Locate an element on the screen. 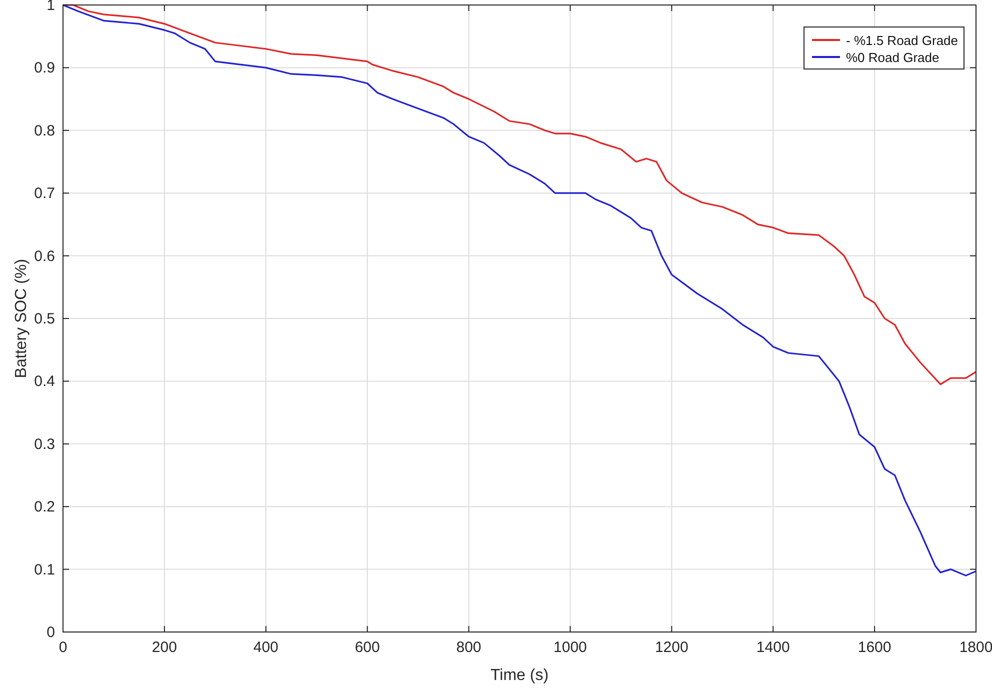 Image resolution: width=992 pixels, height=695 pixels. x-tick-label: 1000 is located at coordinates (570, 647).